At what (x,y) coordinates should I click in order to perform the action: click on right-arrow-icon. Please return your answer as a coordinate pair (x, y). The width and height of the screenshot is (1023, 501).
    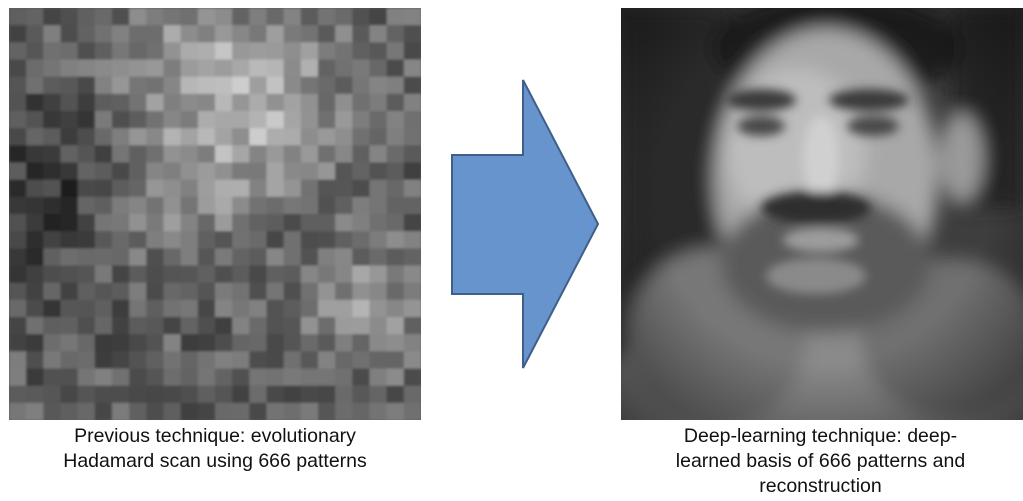
    Looking at the image, I should click on (525, 224).